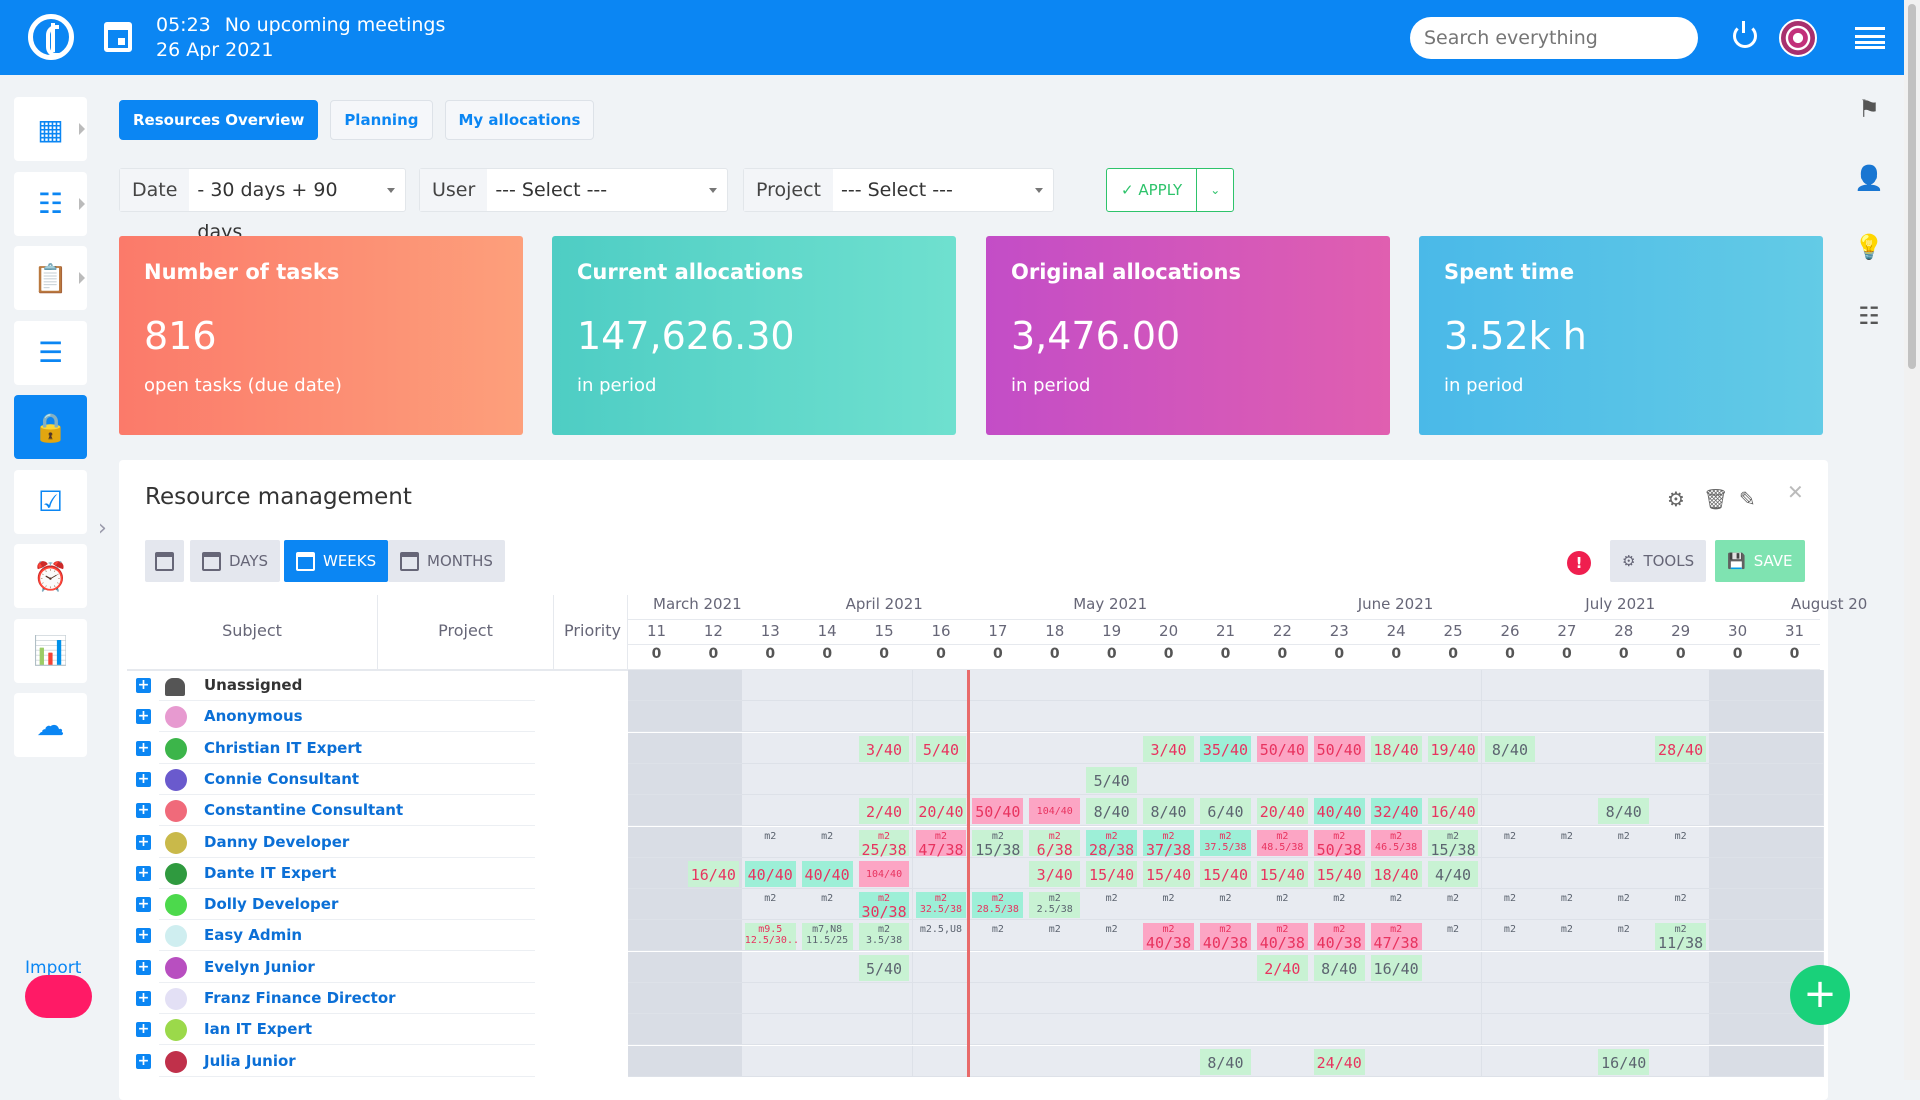 This screenshot has width=1920, height=1100. I want to click on edit-icon: ✎, so click(1747, 499).